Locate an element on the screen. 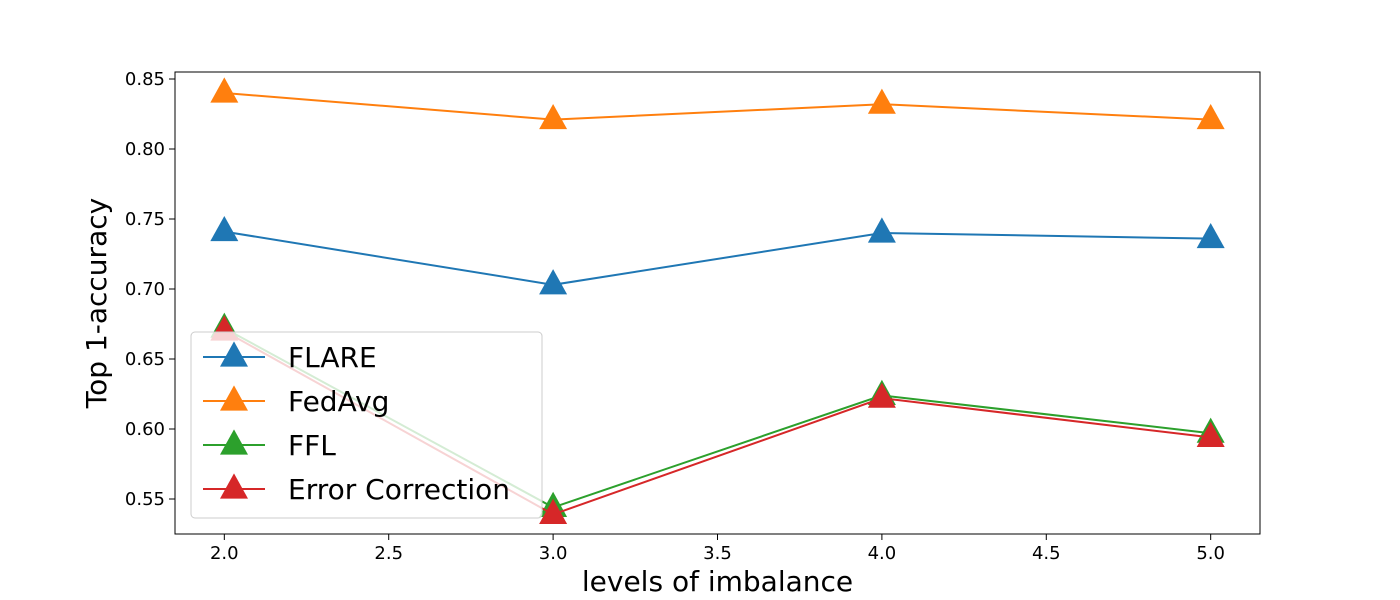  y-tick-label: 0.65 is located at coordinates (145, 359).